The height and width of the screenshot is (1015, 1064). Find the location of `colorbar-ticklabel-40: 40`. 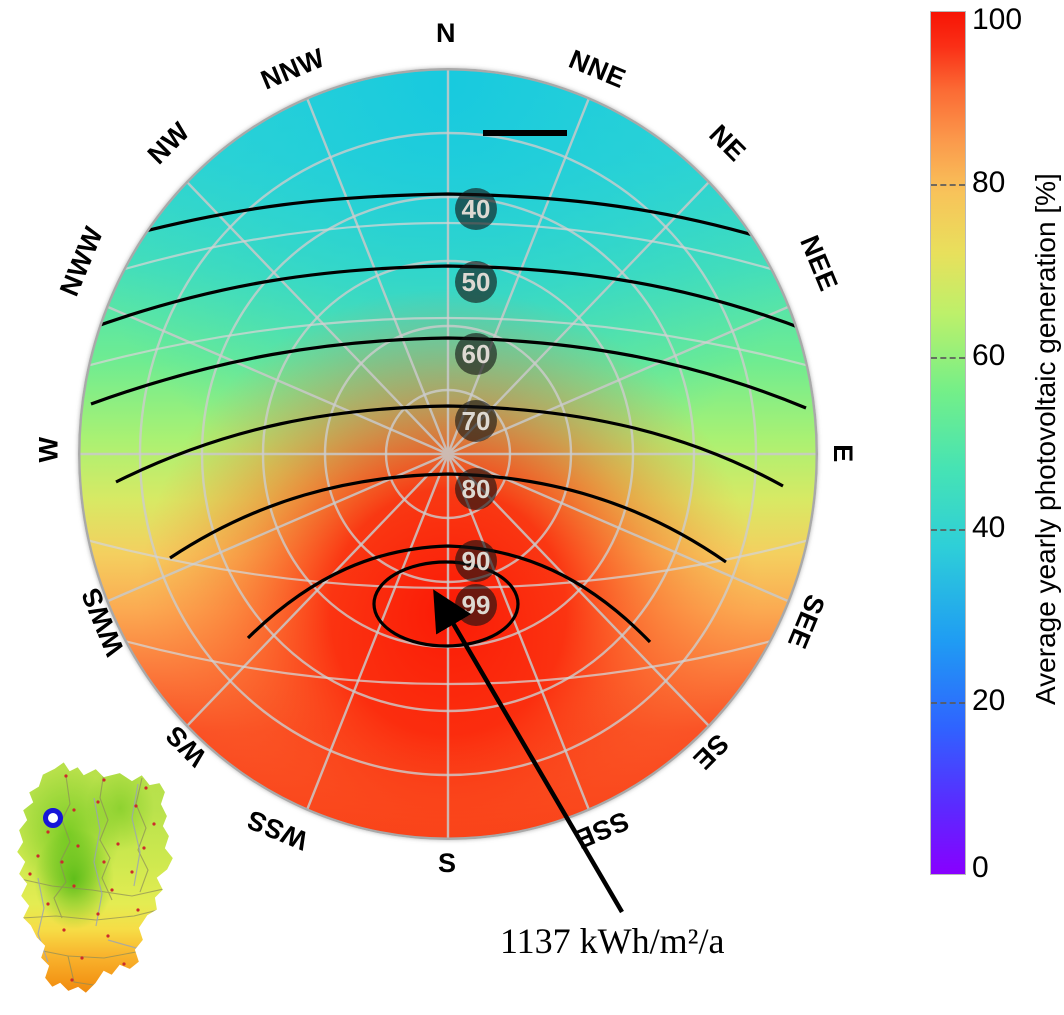

colorbar-ticklabel-40: 40 is located at coordinates (989, 527).